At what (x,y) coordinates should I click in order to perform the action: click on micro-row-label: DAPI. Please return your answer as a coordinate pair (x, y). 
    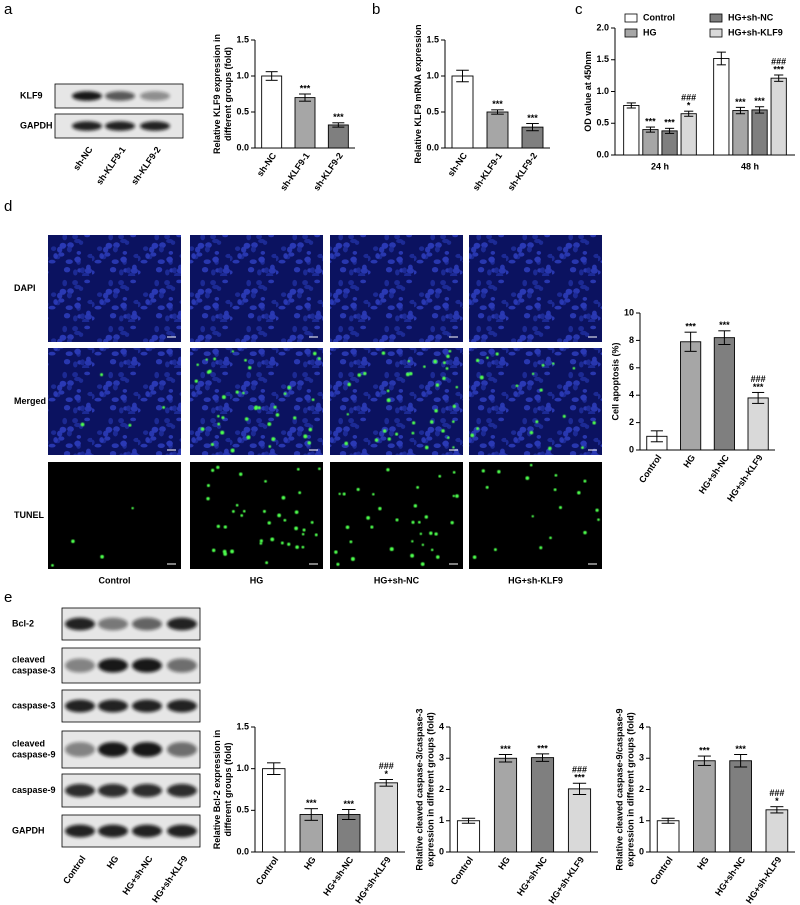
    Looking at the image, I should click on (25, 288).